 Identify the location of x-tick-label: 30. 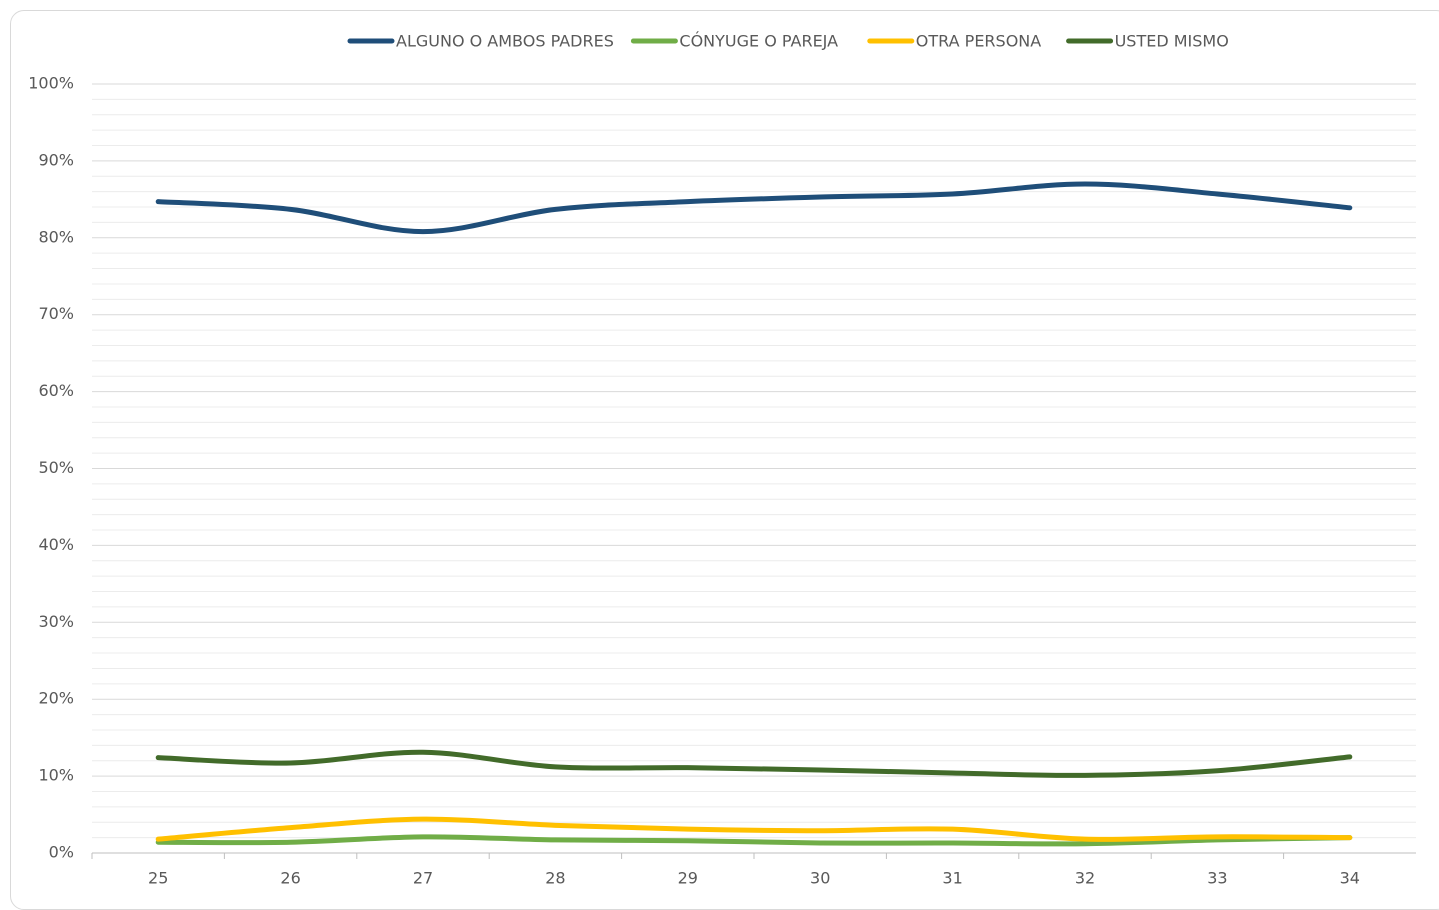
(820, 878).